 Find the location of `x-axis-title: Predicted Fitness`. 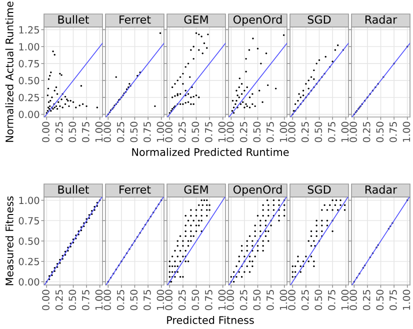

x-axis-title: Predicted Fitness is located at coordinates (210, 320).